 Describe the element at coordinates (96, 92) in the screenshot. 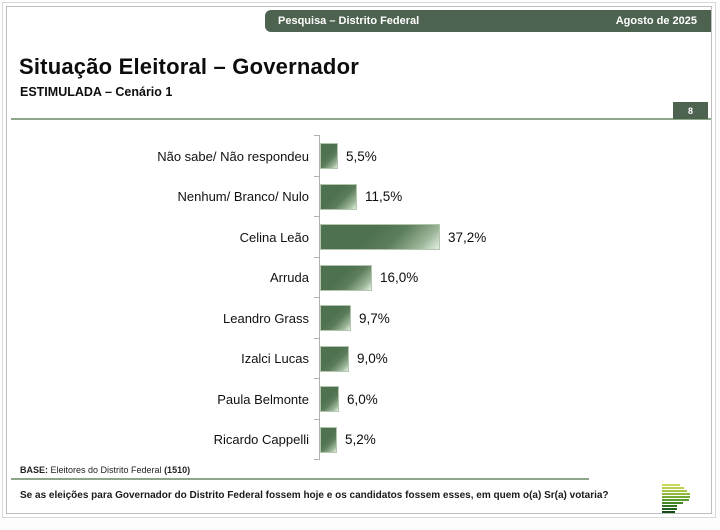

I see `page-subtitle: ESTIMULADA – Cenário 1` at that location.